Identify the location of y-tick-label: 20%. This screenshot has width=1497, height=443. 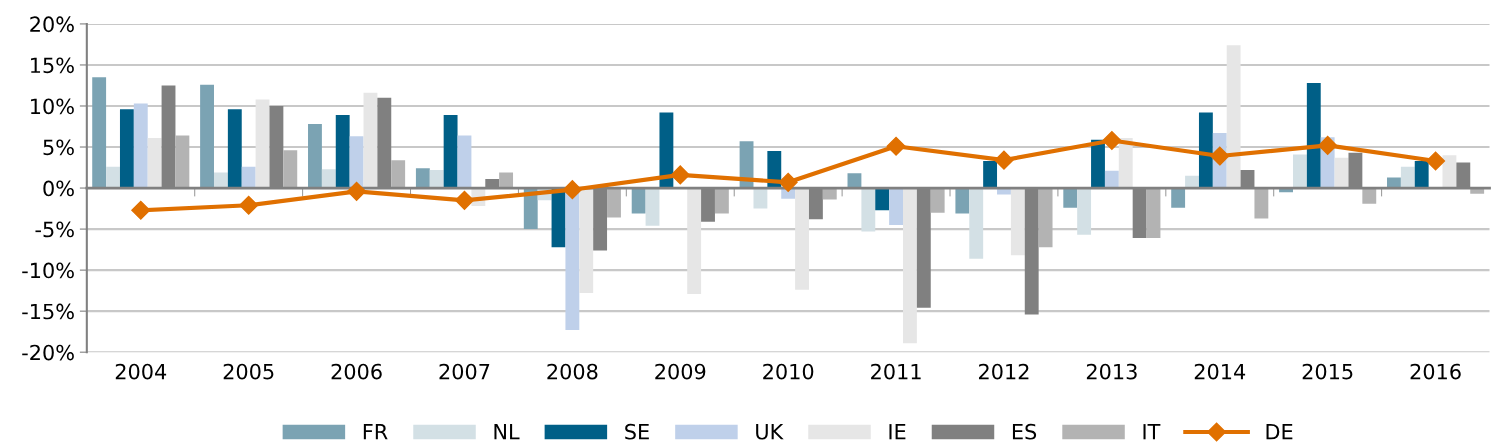
(52, 24).